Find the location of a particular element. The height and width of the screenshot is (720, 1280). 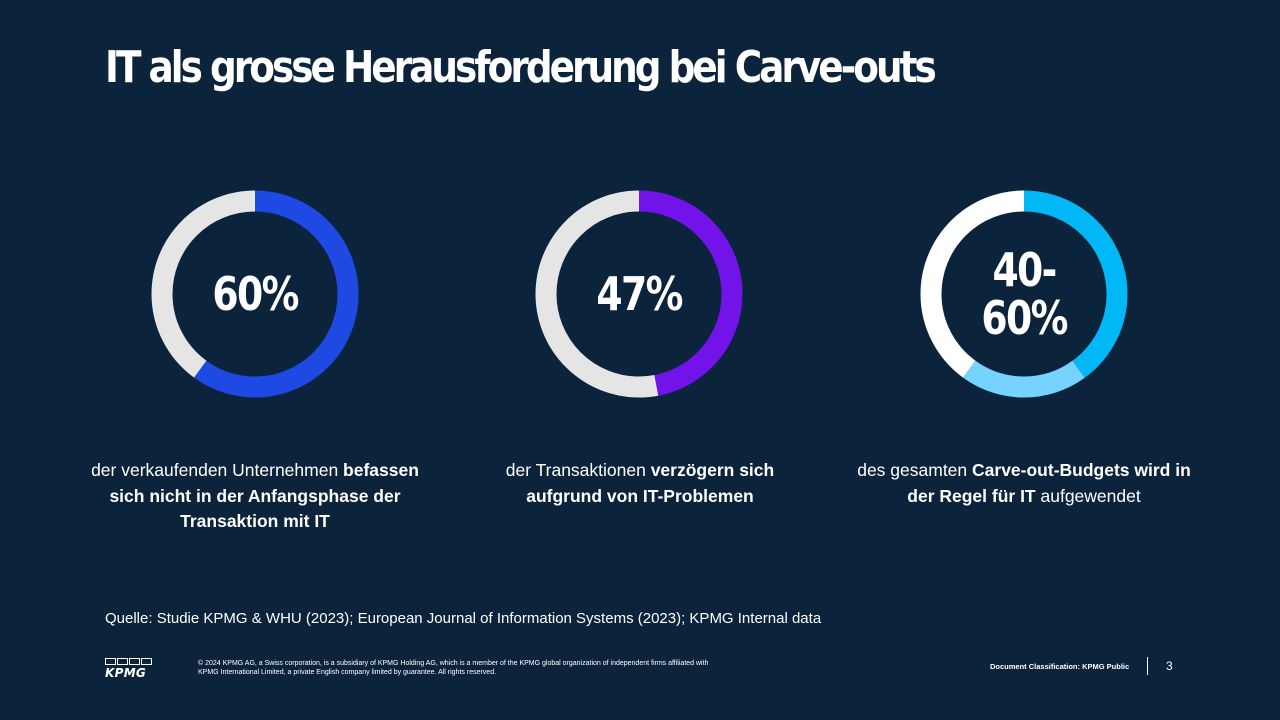

kpmg-logo: KPMG is located at coordinates (132, 669).